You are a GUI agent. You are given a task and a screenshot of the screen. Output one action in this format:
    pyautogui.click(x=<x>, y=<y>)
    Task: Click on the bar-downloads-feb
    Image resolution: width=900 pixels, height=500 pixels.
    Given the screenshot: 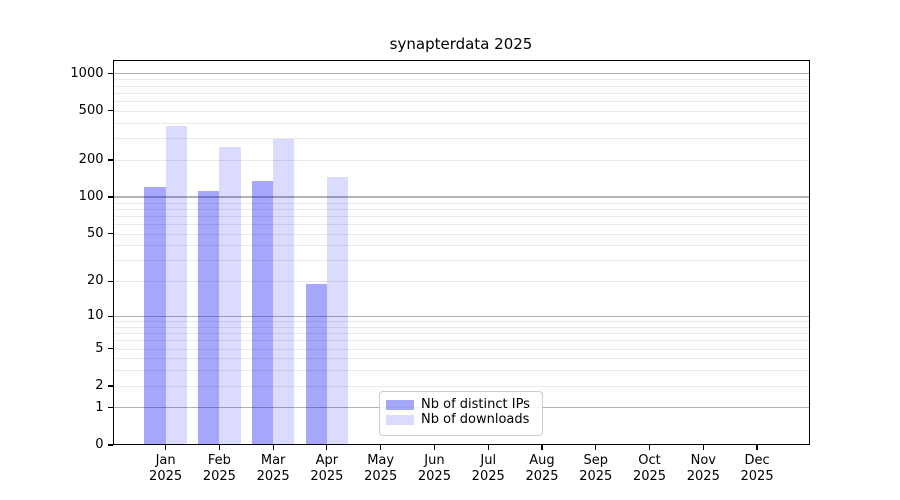 What is the action you would take?
    pyautogui.click(x=230, y=295)
    